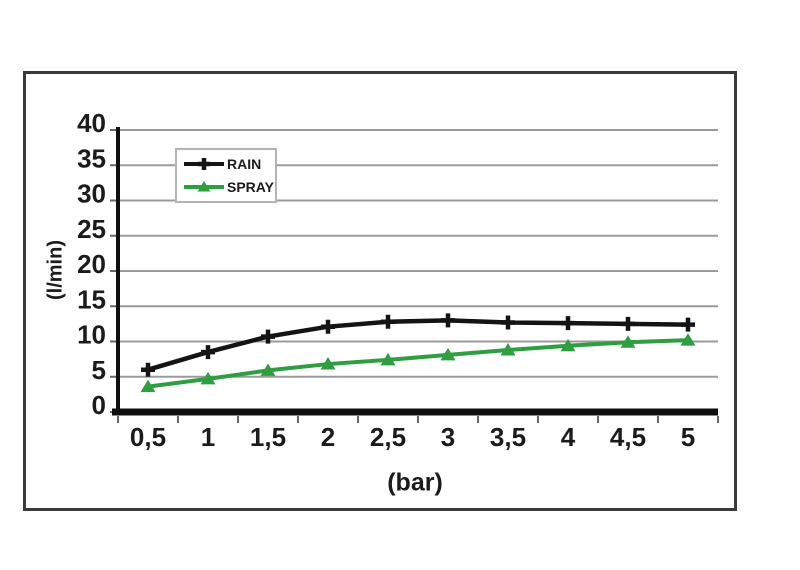 The width and height of the screenshot is (800, 570). I want to click on svg-text: 30, so click(91, 194).